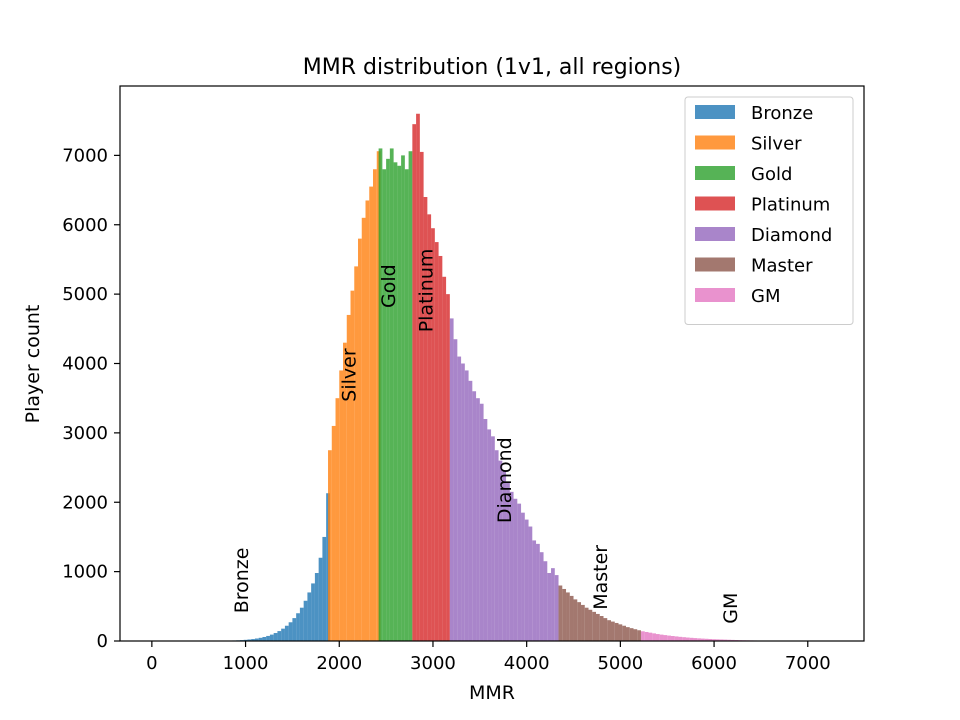  Describe the element at coordinates (246, 663) in the screenshot. I see `x-tick-label: 1000` at that location.